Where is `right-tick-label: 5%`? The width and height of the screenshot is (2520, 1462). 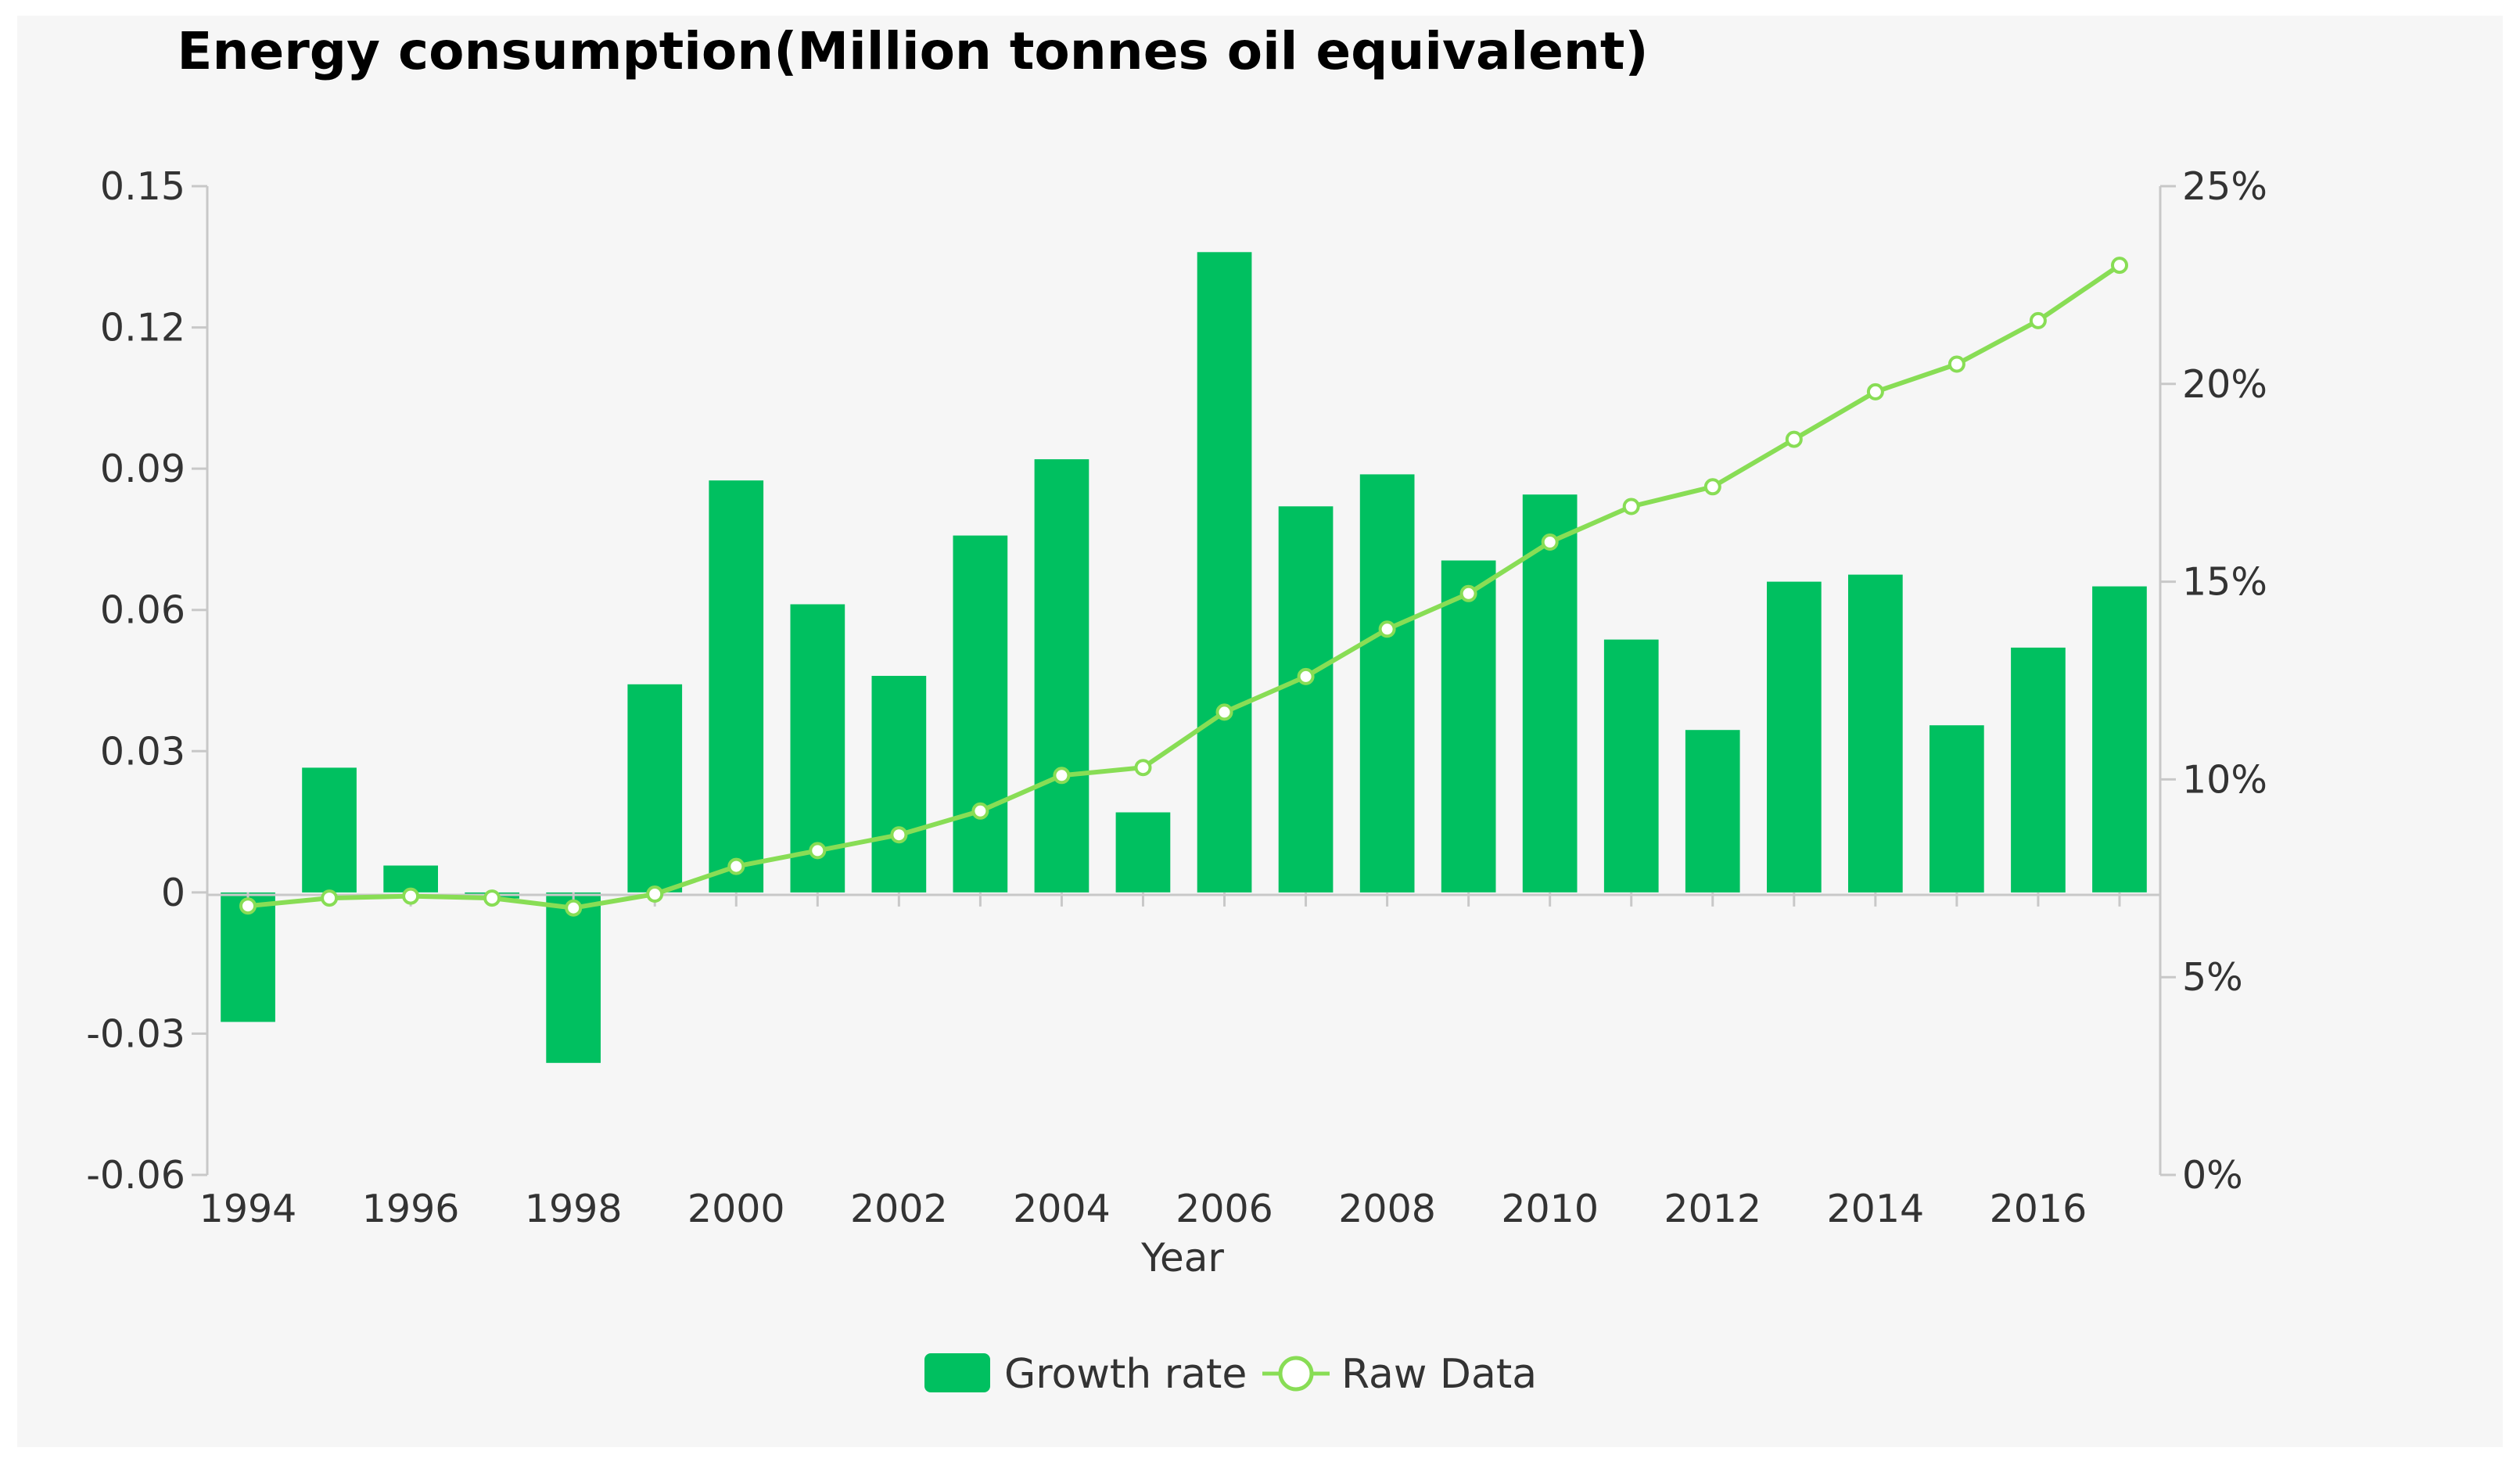
right-tick-label: 5% is located at coordinates (2212, 977).